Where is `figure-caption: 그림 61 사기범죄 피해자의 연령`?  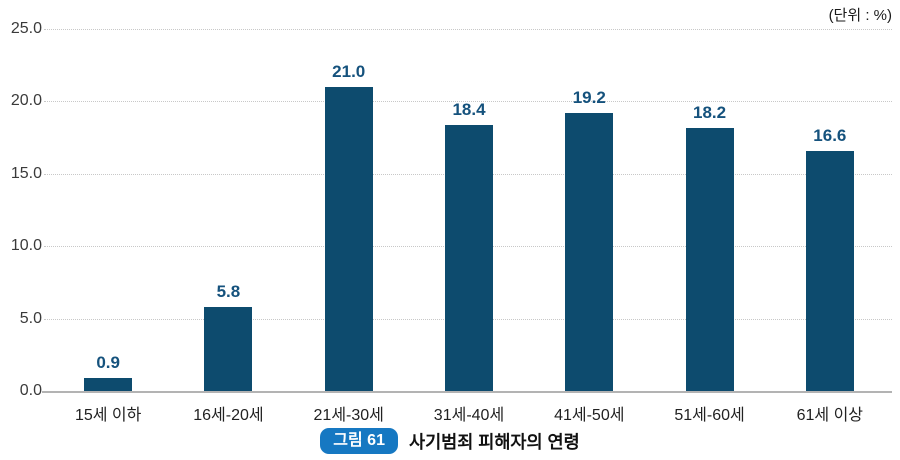
figure-caption: 그림 61 사기범죄 피해자의 연령 is located at coordinates (450, 441).